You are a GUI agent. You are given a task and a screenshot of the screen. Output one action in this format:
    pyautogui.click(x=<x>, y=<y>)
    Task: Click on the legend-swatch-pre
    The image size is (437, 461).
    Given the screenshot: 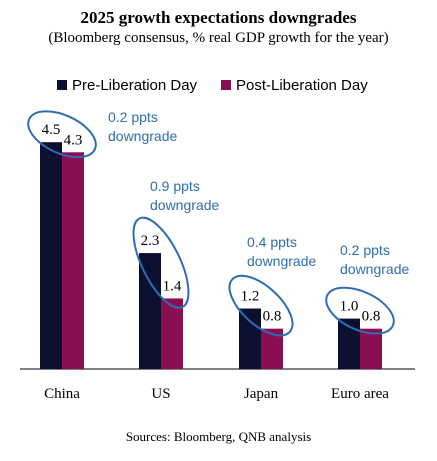 What is the action you would take?
    pyautogui.click(x=62, y=85)
    